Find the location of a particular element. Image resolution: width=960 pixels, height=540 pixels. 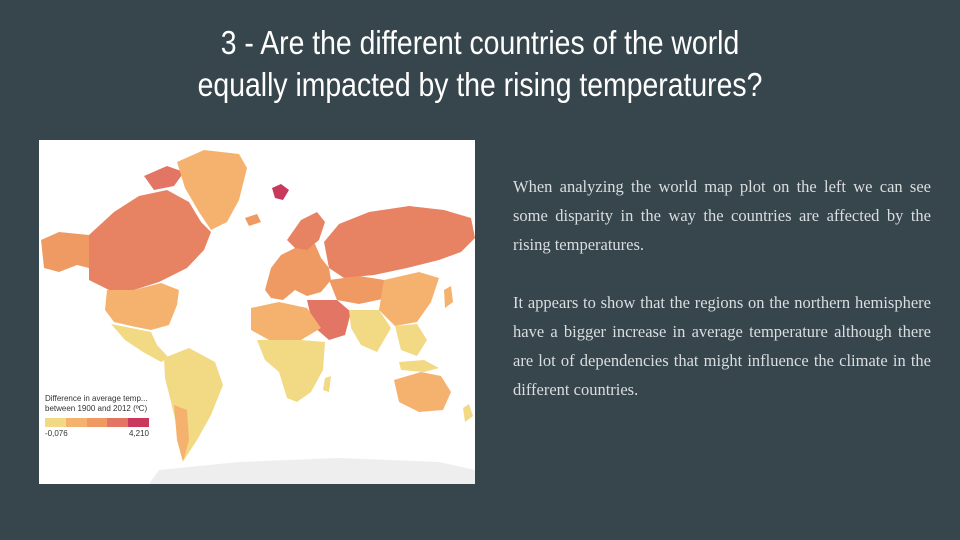

region-alaska is located at coordinates (65, 252).